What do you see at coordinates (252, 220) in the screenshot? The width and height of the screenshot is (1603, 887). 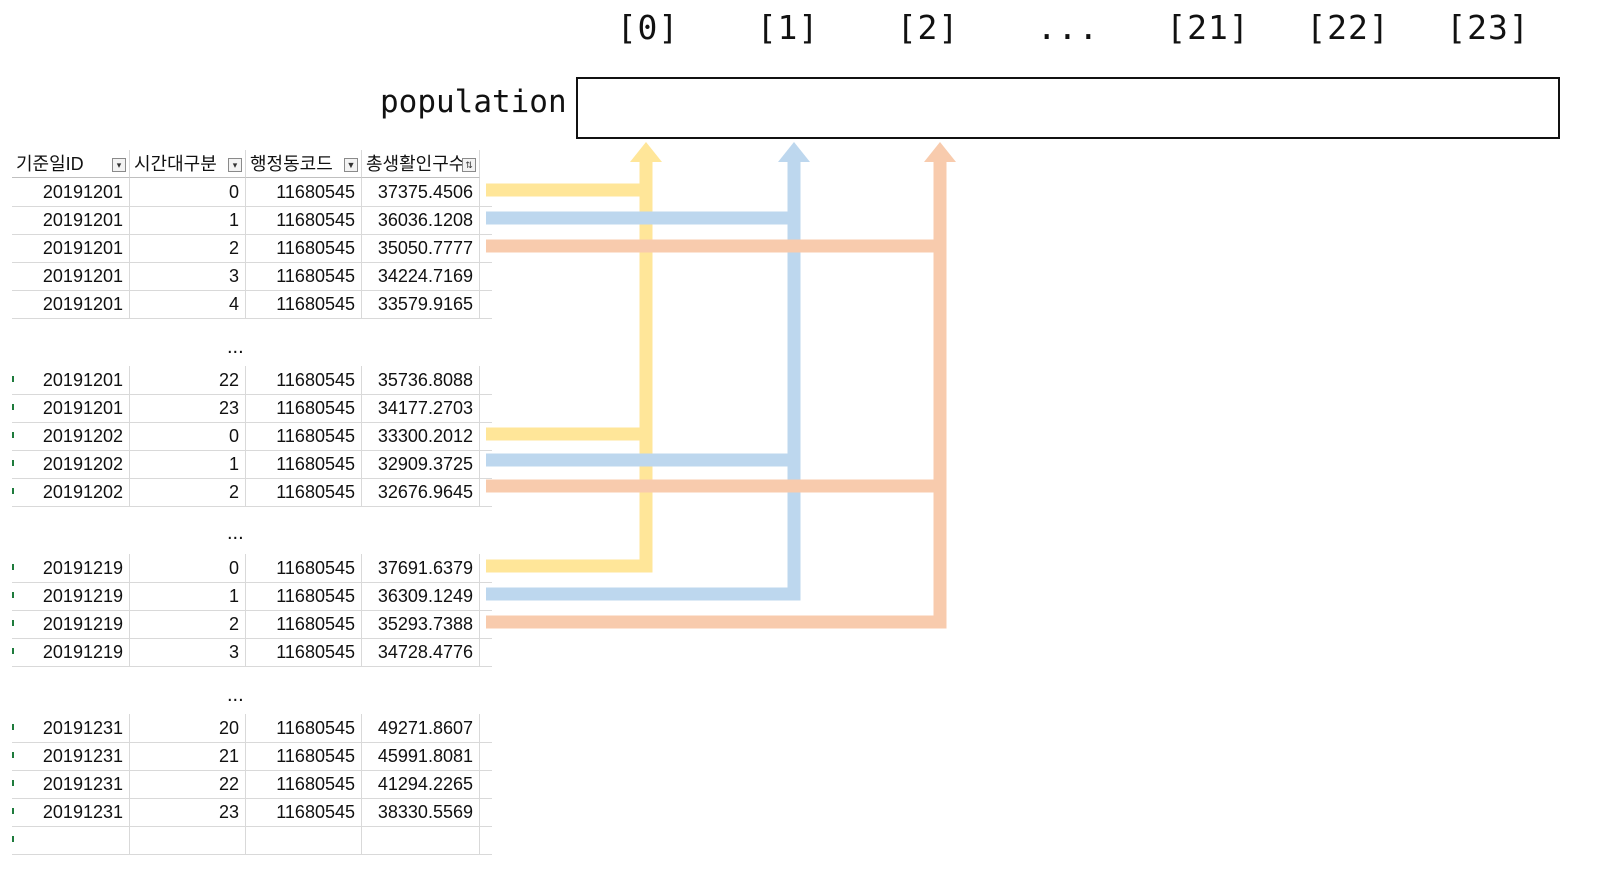 I see `table-row: 20191201 1 11680545 36036.1208` at bounding box center [252, 220].